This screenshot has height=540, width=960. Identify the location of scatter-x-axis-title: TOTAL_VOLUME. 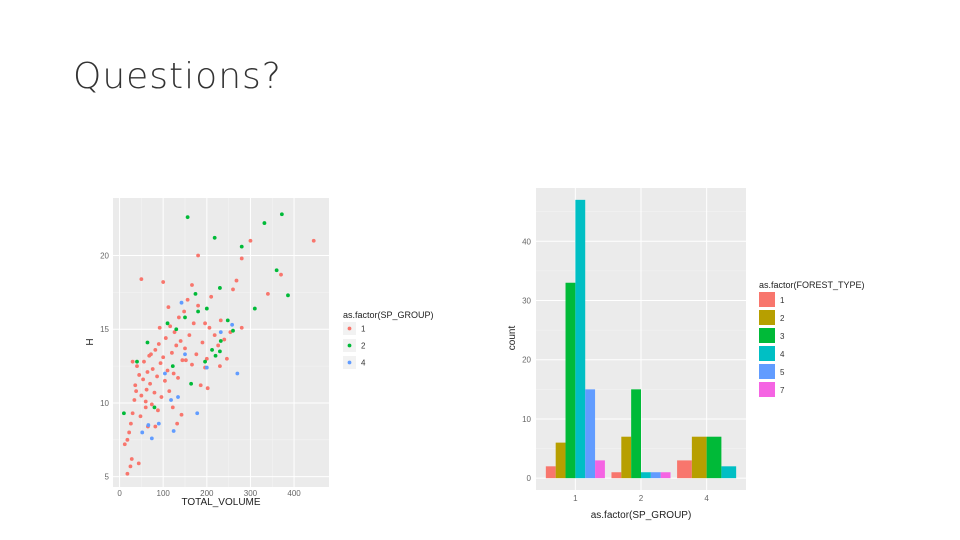
(220, 502).